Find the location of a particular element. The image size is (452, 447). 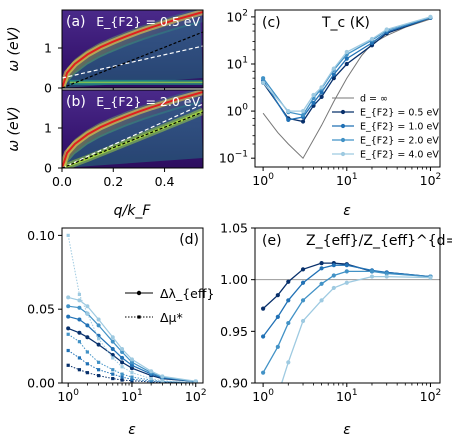

legend-label-3: E_{F2} = 4.0 eV is located at coordinates (399, 155).